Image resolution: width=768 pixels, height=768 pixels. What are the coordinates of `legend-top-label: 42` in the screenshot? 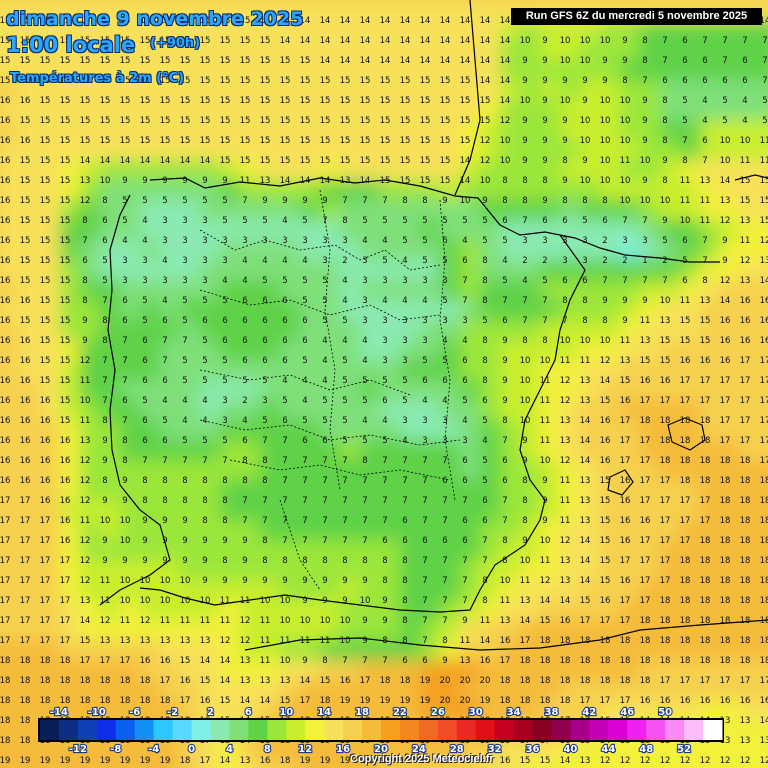 It's located at (589, 712).